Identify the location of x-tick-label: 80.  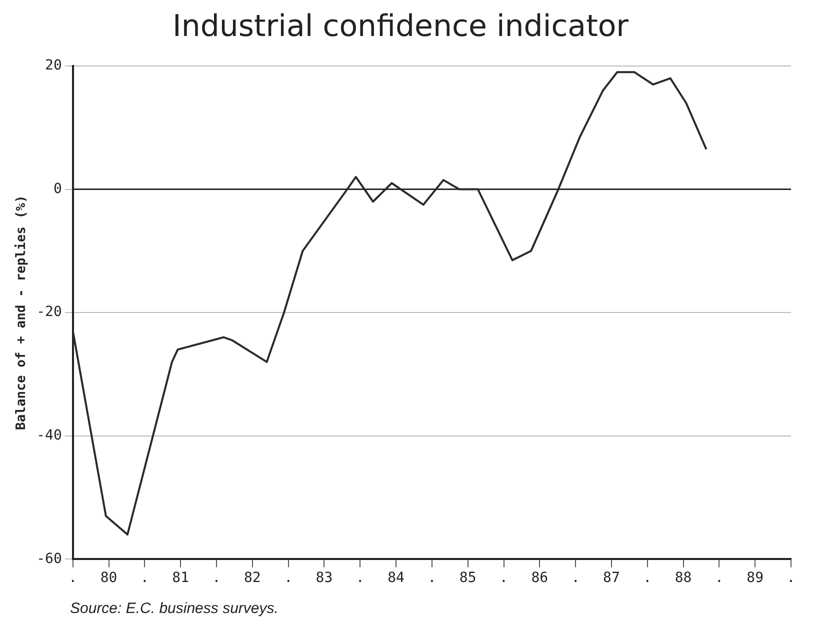
(109, 578).